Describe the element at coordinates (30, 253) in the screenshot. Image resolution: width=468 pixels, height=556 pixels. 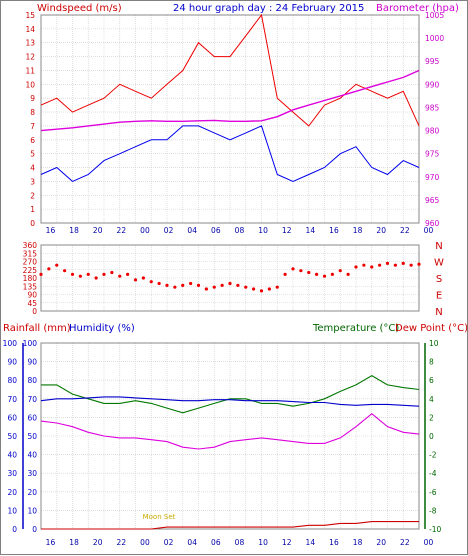
I see `dir-left-tick-label: 315` at that location.